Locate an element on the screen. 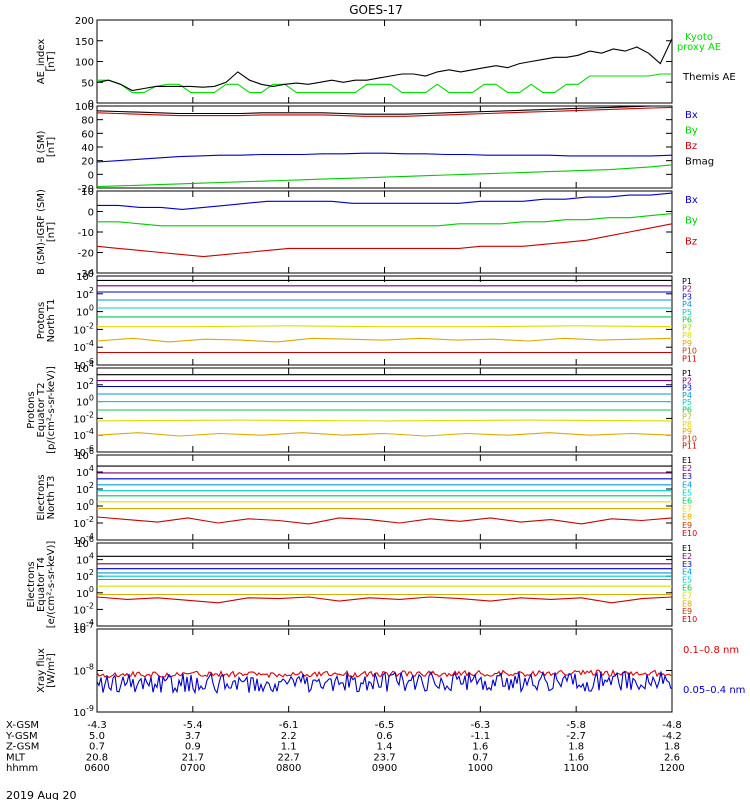 The image size is (750, 800). ephemeris-row-label: Y-GSM is located at coordinates (21, 736).